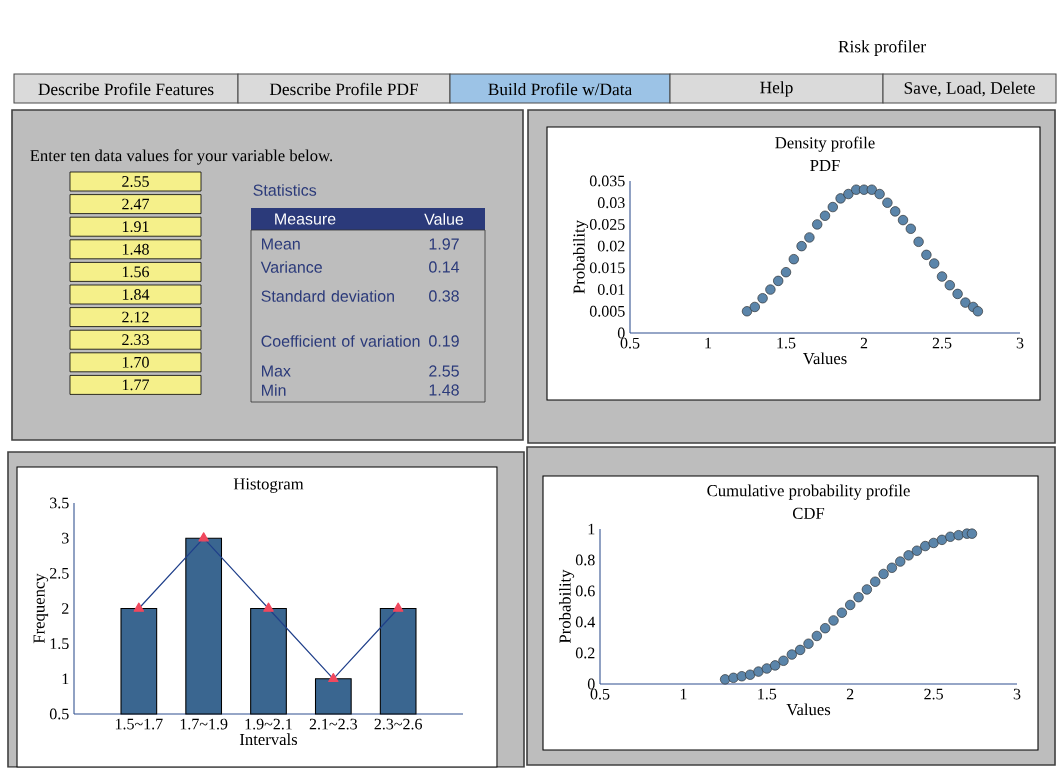 The image size is (1058, 768). Describe the element at coordinates (611, 246) in the screenshot. I see `y-tick-label: 0.02` at that location.